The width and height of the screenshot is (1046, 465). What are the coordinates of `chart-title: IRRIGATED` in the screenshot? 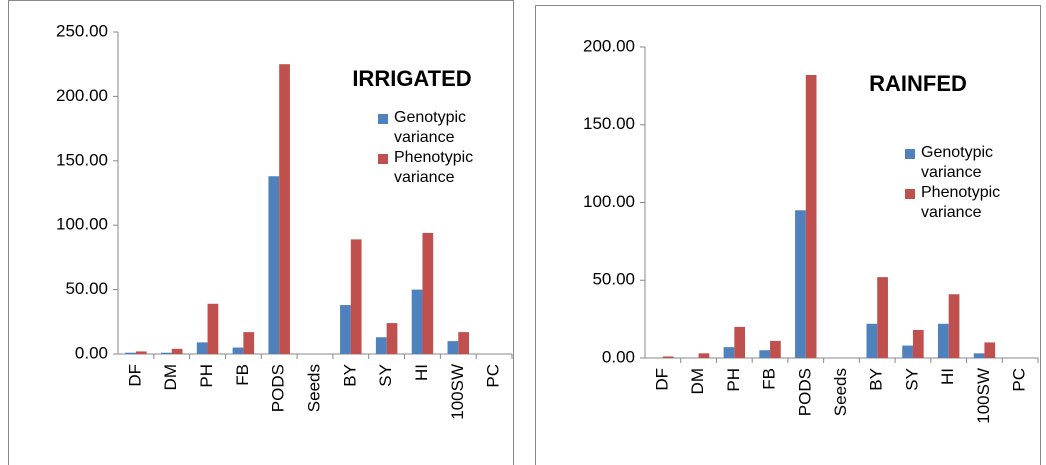 It's located at (411, 78).